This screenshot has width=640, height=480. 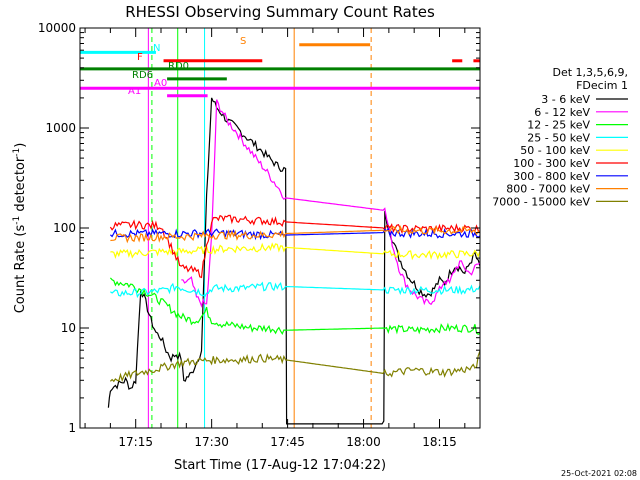 I want to click on flag-label-a1: A1, so click(x=134, y=91).